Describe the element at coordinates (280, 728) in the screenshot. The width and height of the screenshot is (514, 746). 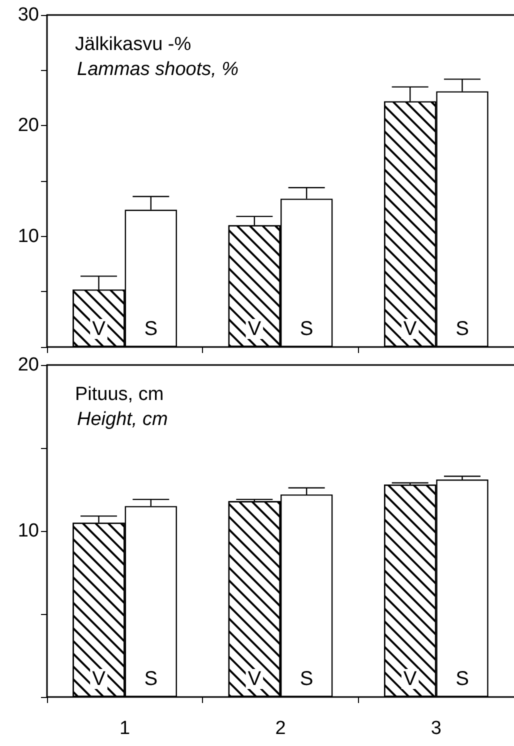
I see `x-tick-label: 2` at that location.